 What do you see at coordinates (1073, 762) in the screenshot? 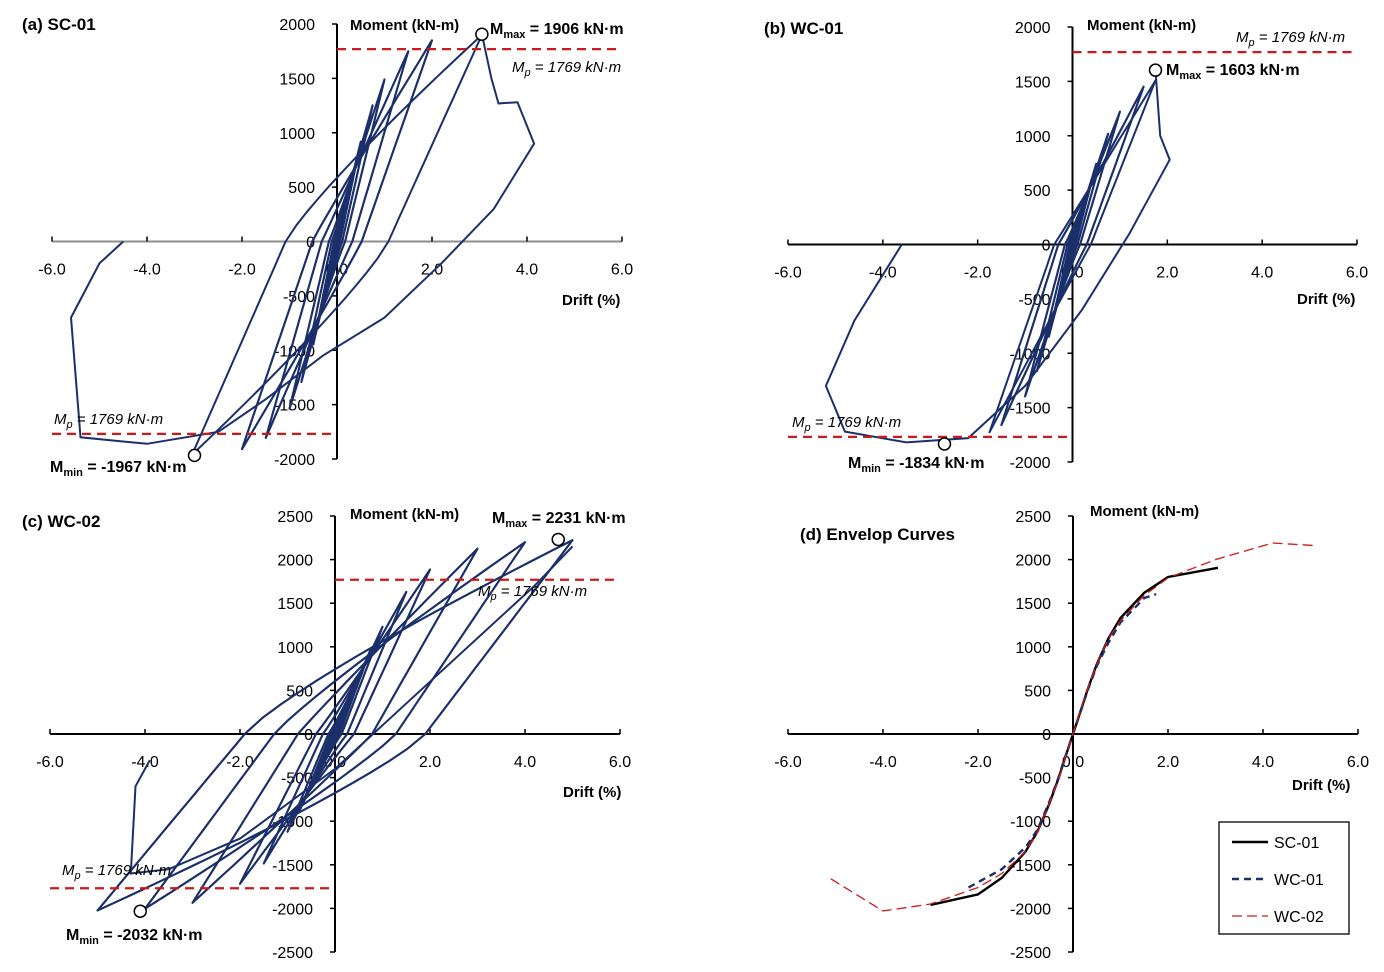
I see `x-tick-label: 0.0` at bounding box center [1073, 762].